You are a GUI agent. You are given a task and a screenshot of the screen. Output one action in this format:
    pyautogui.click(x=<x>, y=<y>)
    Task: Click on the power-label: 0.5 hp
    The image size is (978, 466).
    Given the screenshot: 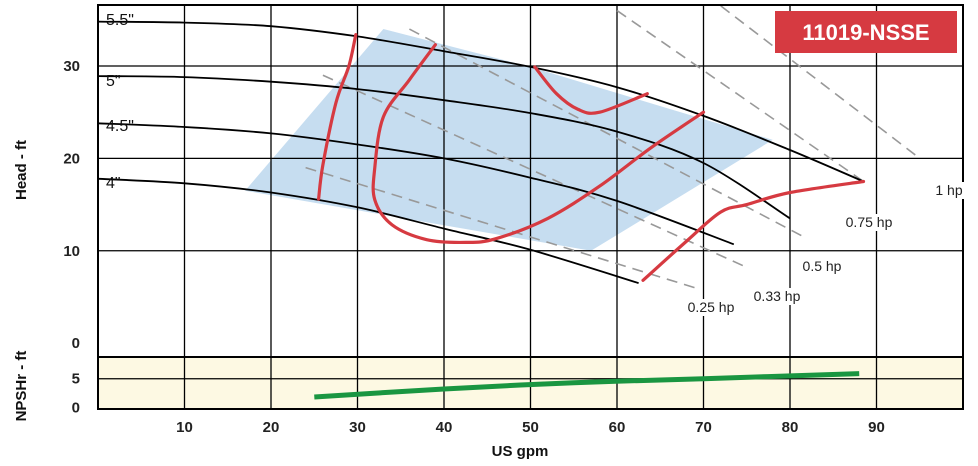 What is the action you would take?
    pyautogui.click(x=822, y=266)
    